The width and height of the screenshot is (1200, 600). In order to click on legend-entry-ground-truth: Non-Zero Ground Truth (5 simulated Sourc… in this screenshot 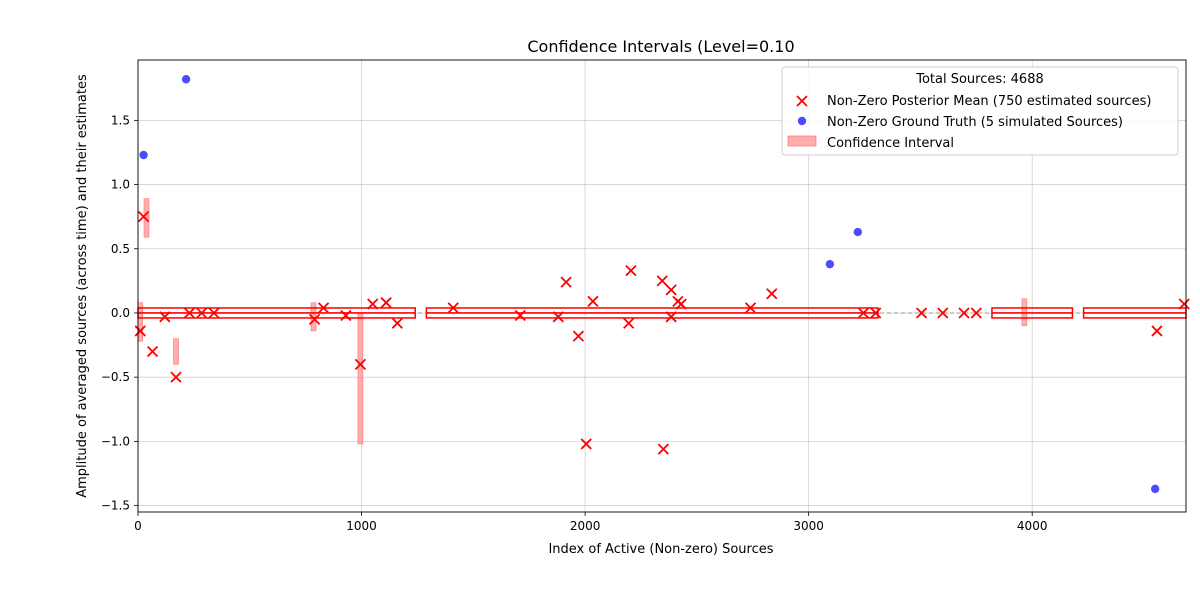, I will do `click(975, 122)`.